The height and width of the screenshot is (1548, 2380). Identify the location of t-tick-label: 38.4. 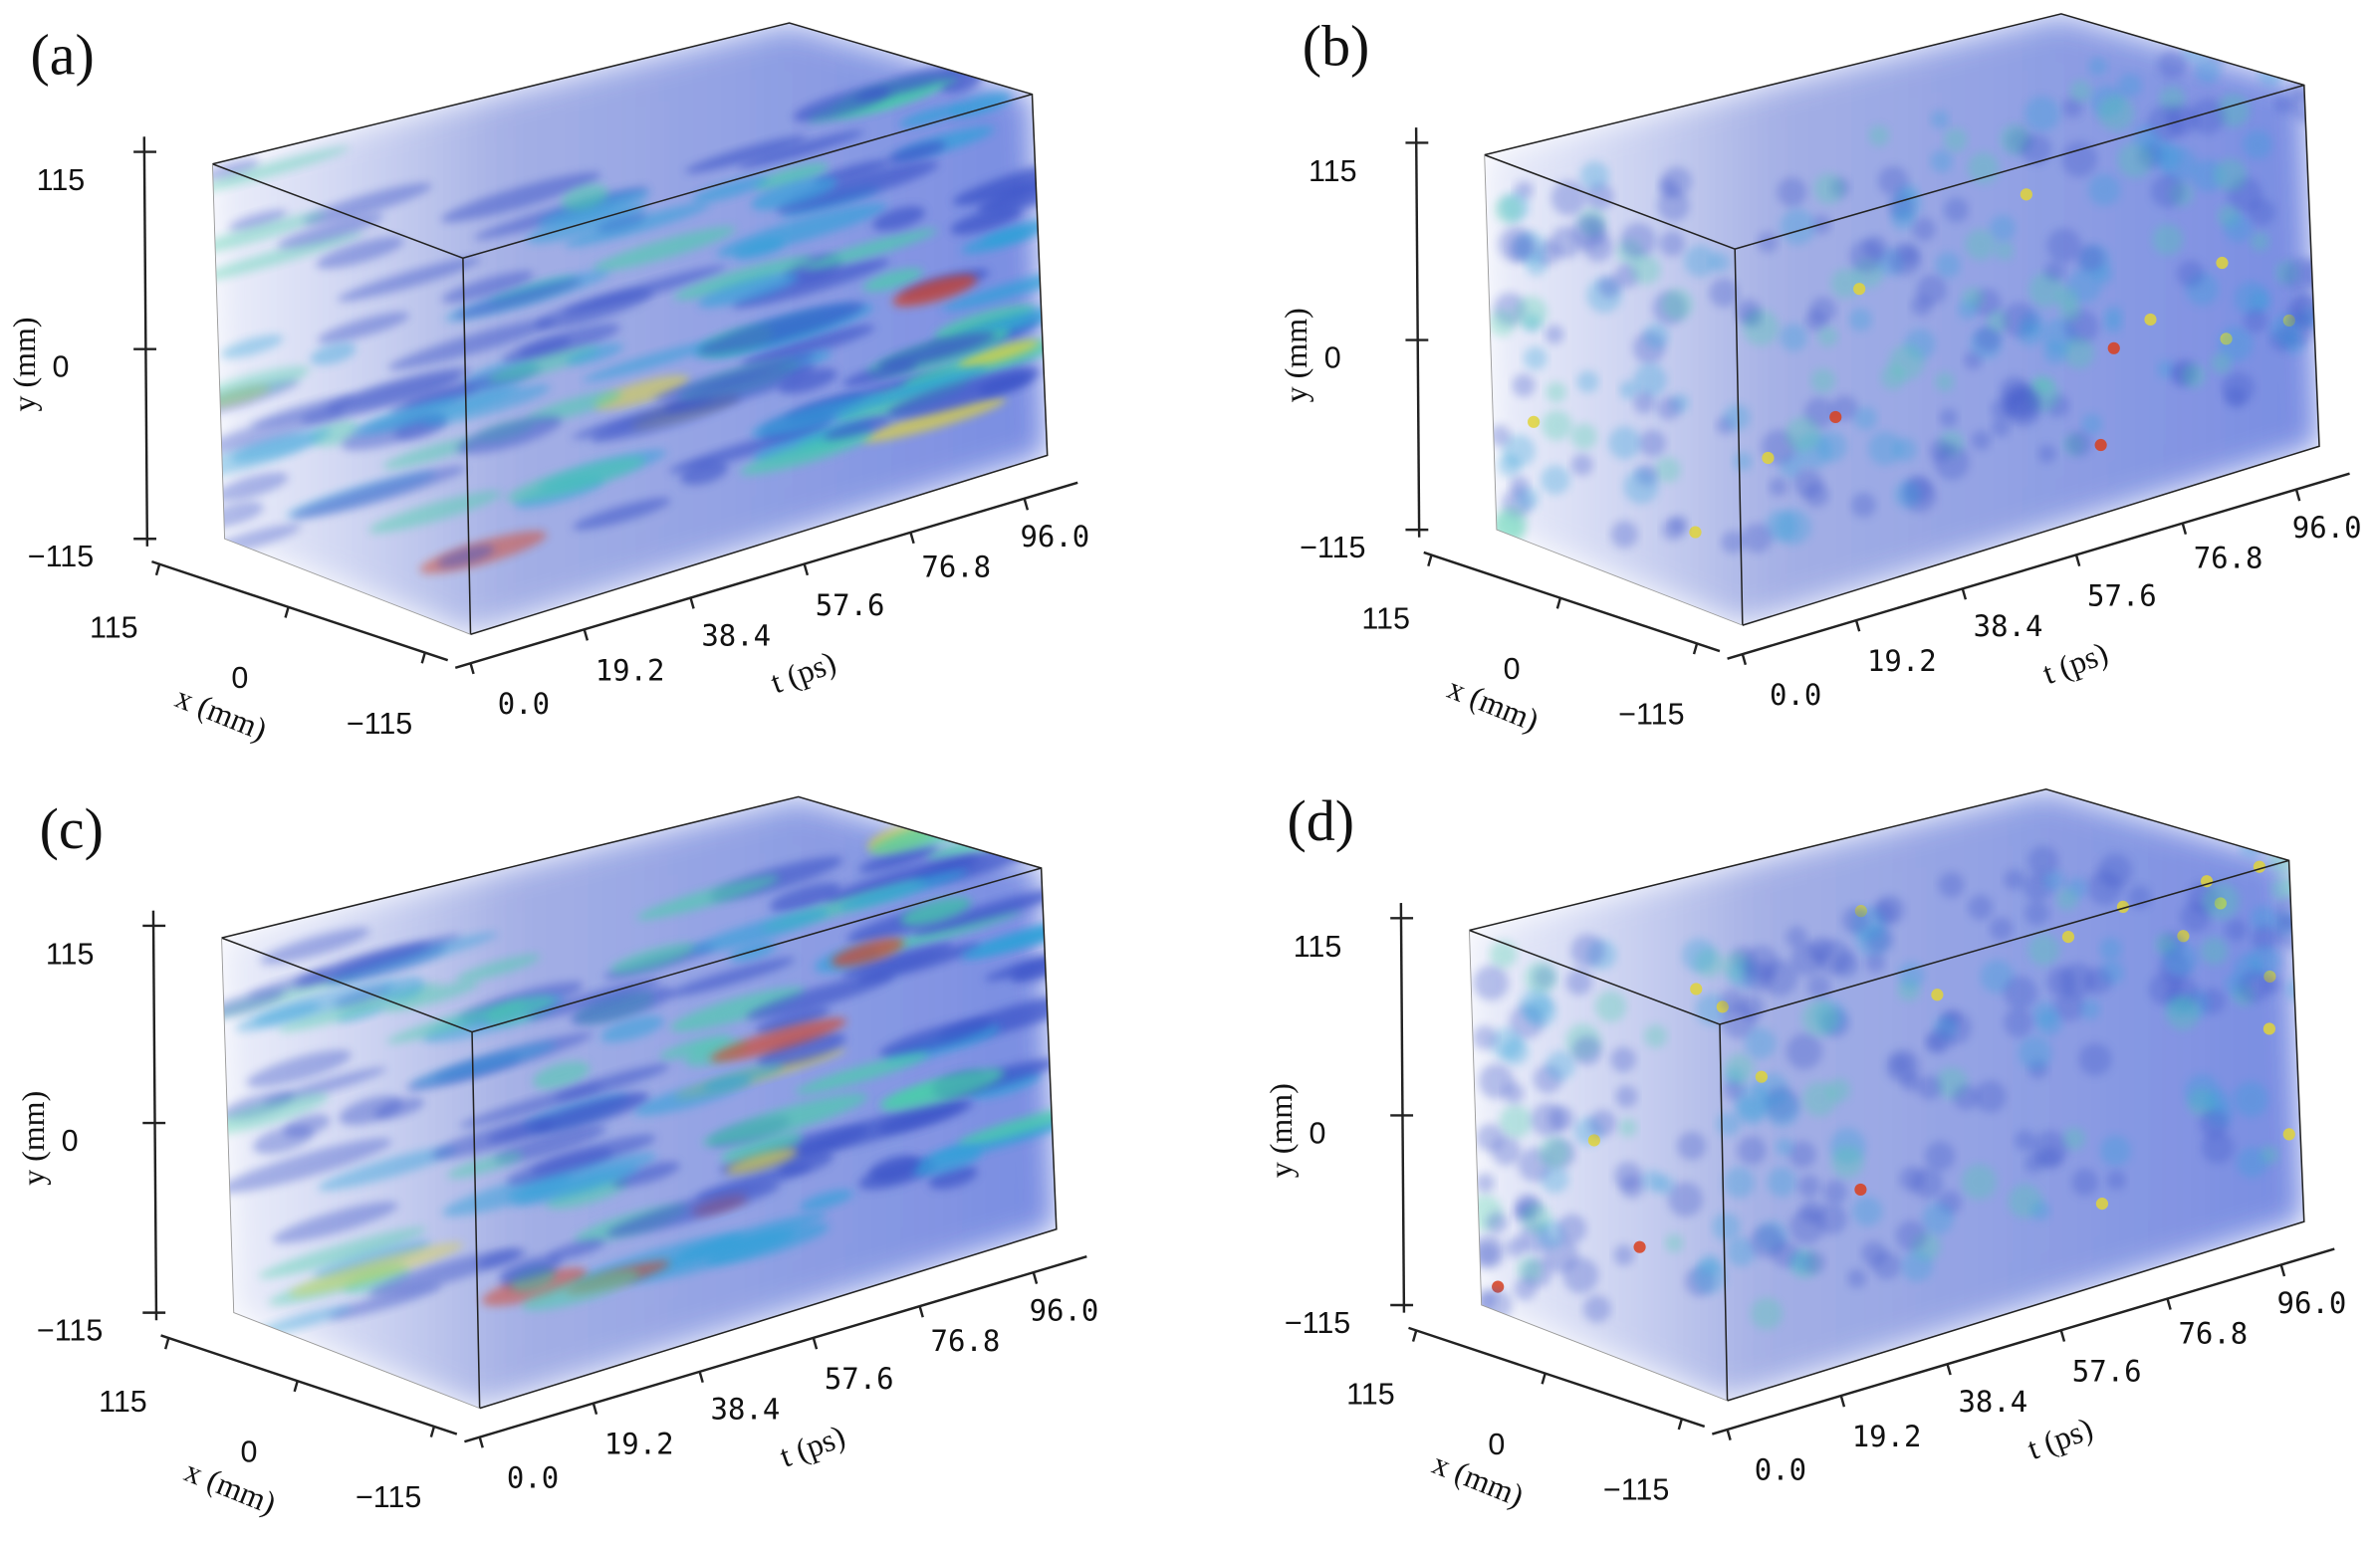
(2008, 626).